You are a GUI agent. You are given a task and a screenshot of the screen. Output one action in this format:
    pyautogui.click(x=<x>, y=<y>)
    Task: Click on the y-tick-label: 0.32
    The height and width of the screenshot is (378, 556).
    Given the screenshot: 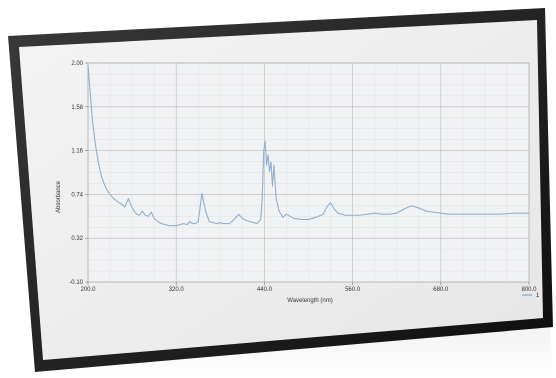 What is the action you would take?
    pyautogui.click(x=77, y=239)
    